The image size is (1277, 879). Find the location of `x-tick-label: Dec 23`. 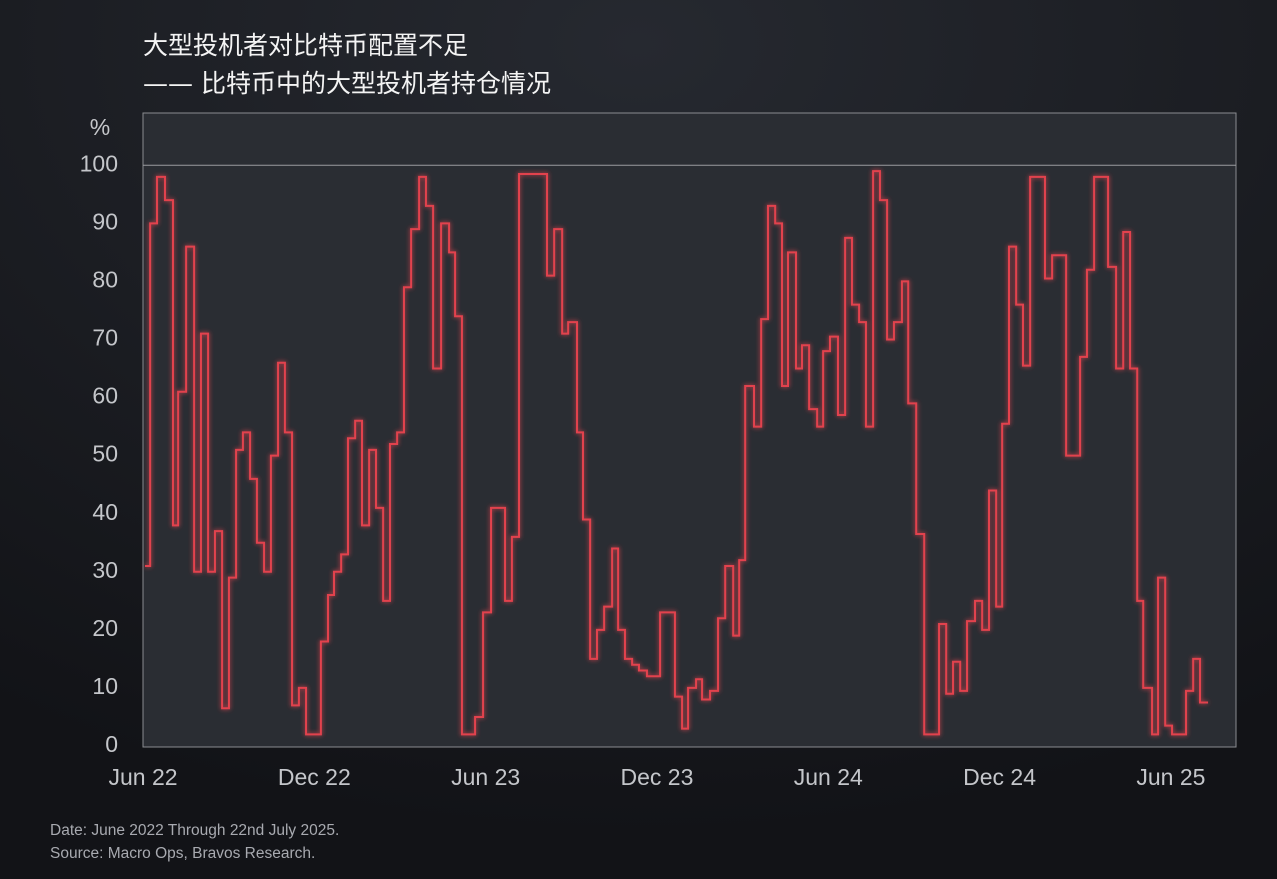

x-tick-label: Dec 23 is located at coordinates (657, 777).